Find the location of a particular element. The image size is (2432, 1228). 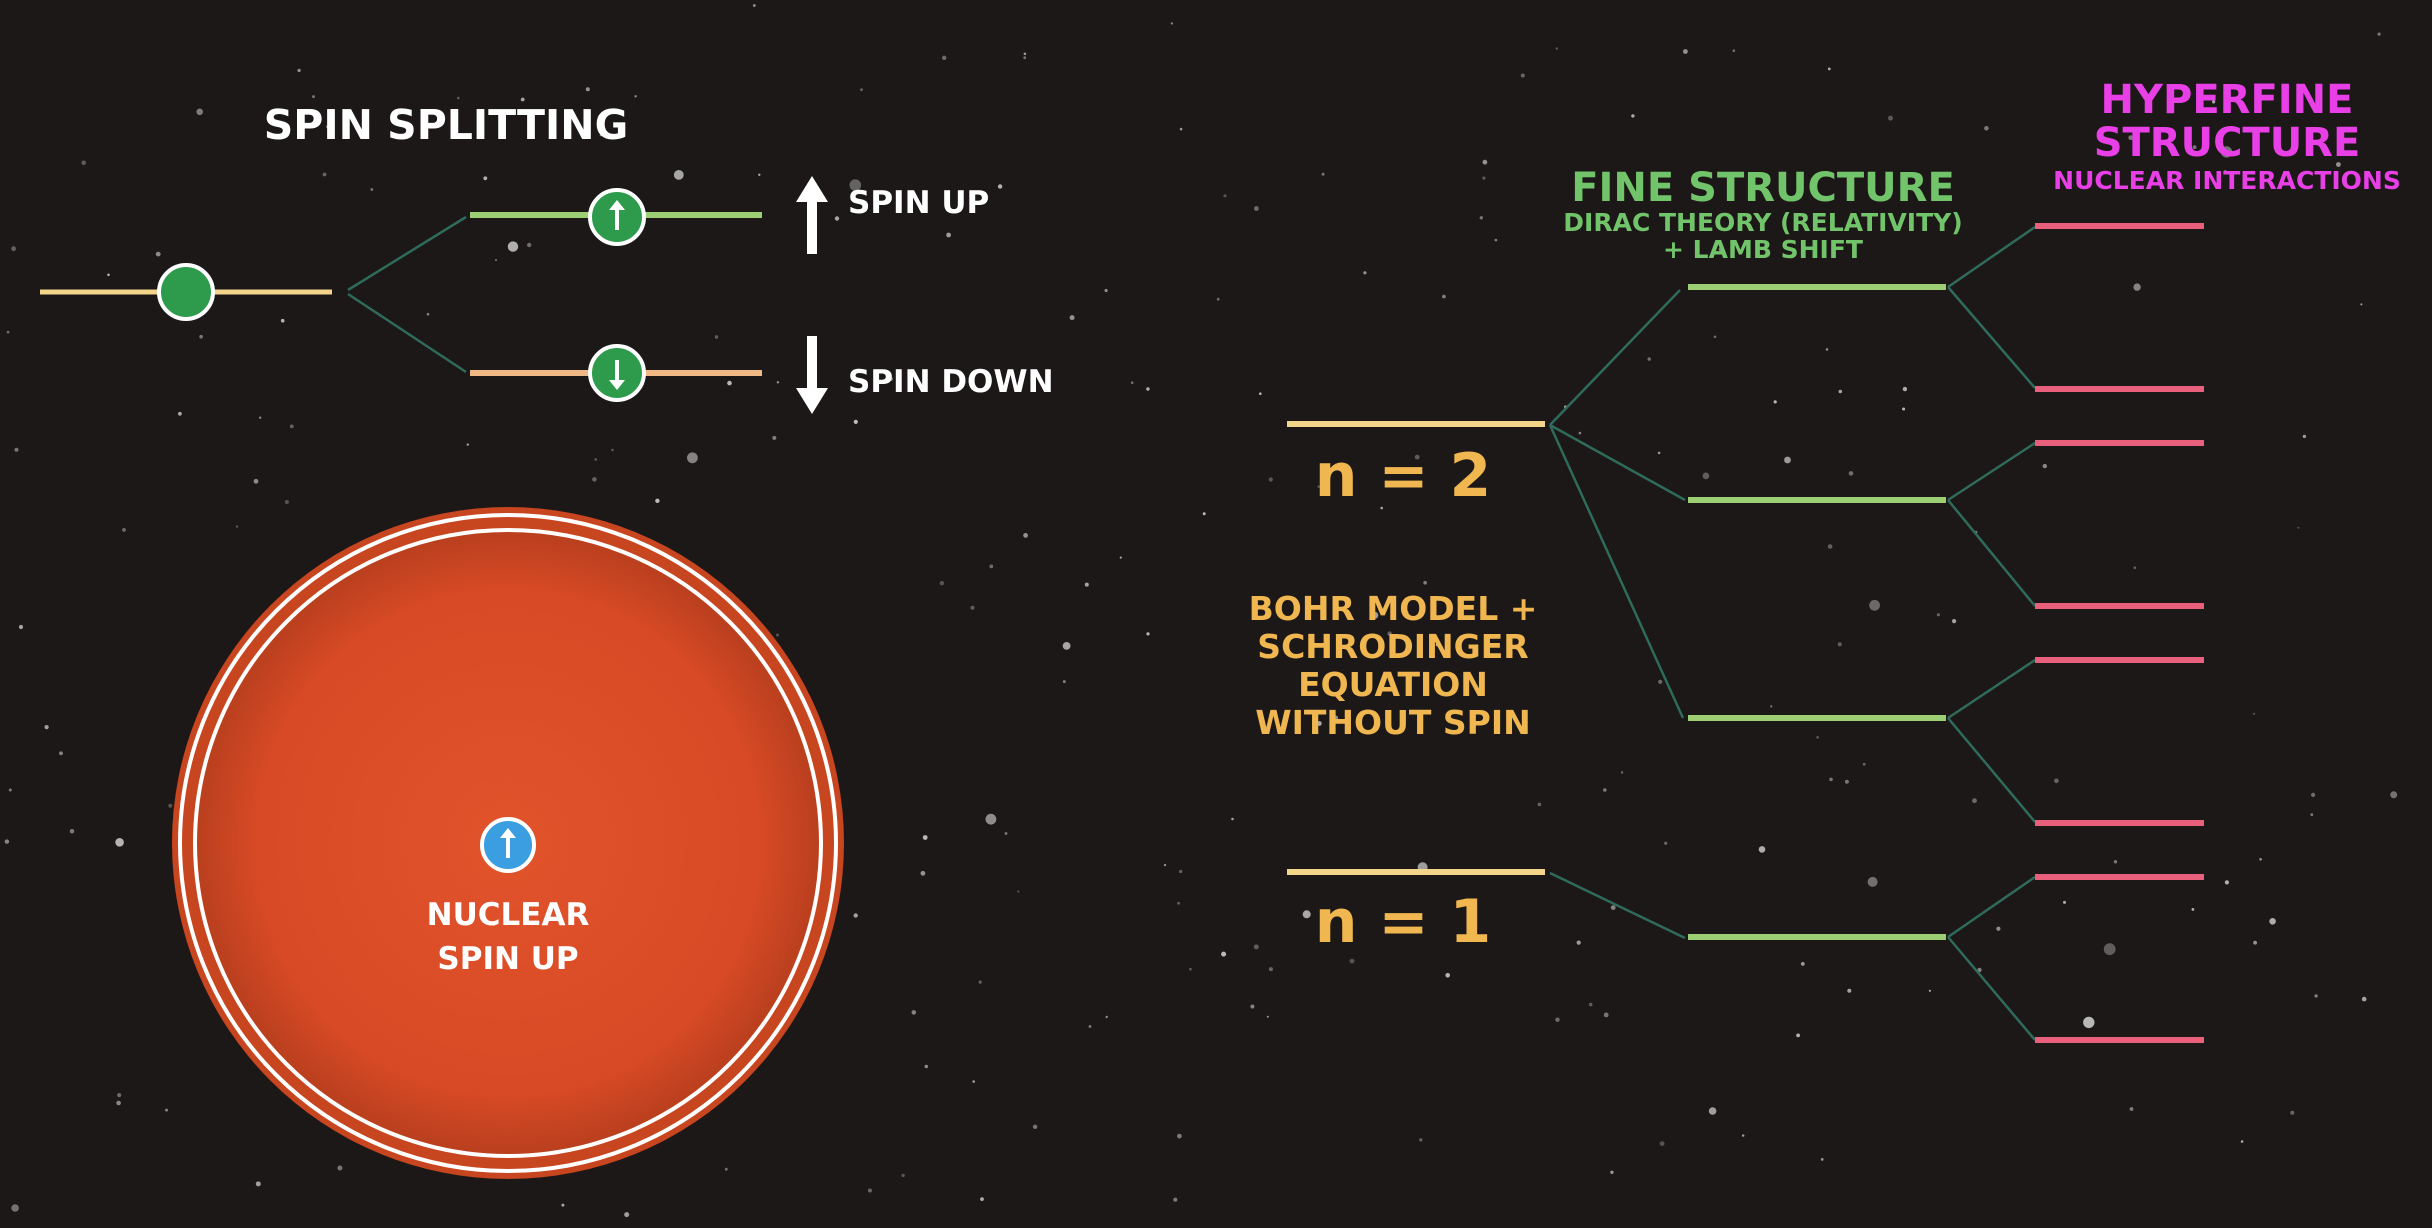

spin-splitting-title: SPIN SPLITTING is located at coordinates (446, 125).